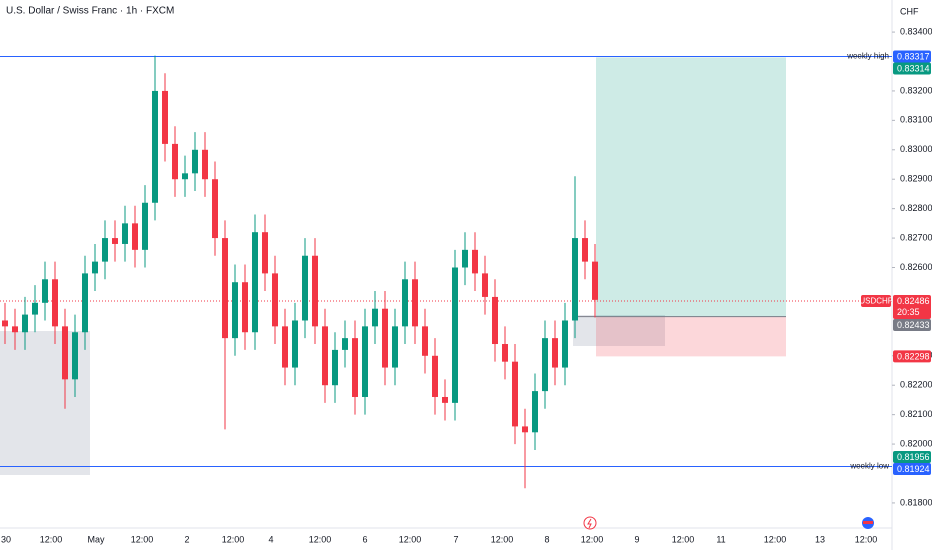 The image size is (932, 550). What do you see at coordinates (820, 539) in the screenshot?
I see `x-tick-label: 13` at bounding box center [820, 539].